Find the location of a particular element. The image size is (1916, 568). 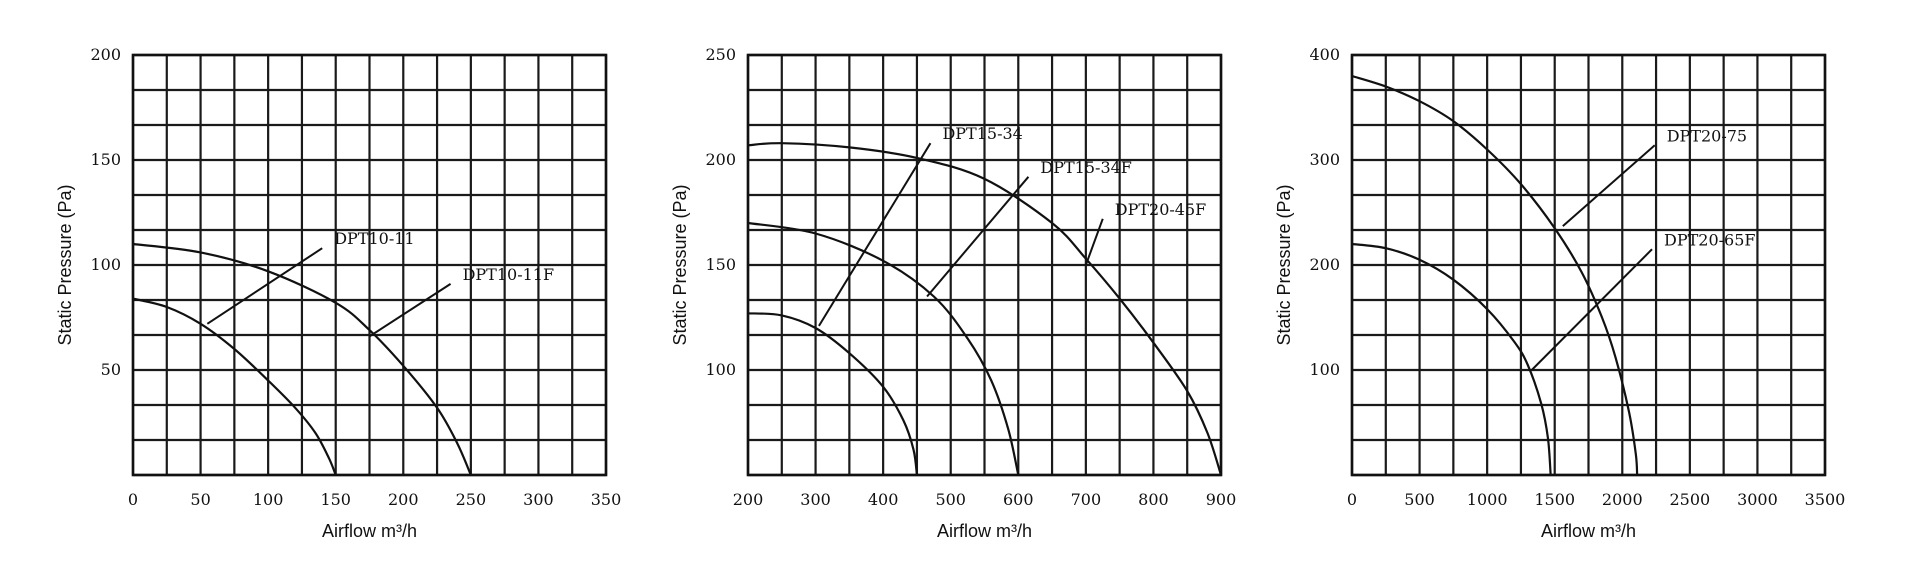

x-tick-label: 2500 is located at coordinates (1689, 499).